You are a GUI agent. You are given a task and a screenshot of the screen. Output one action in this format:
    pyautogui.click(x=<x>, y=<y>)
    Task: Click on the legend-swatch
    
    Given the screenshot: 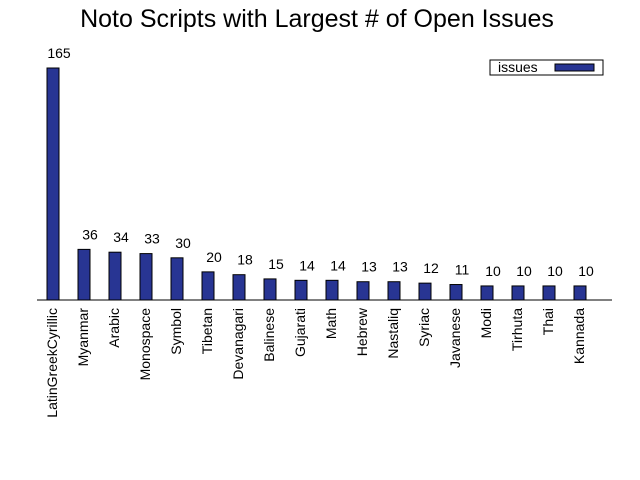 What is the action you would take?
    pyautogui.click(x=574, y=67)
    